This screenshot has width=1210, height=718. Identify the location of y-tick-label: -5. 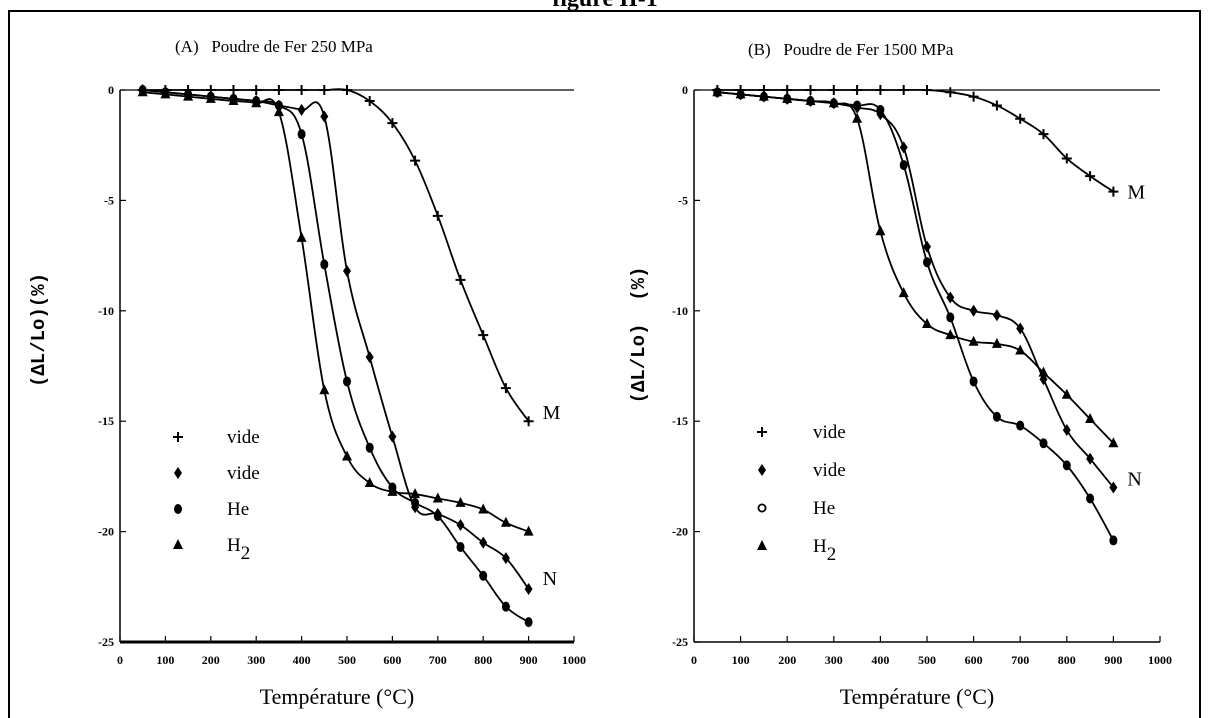
(683, 200).